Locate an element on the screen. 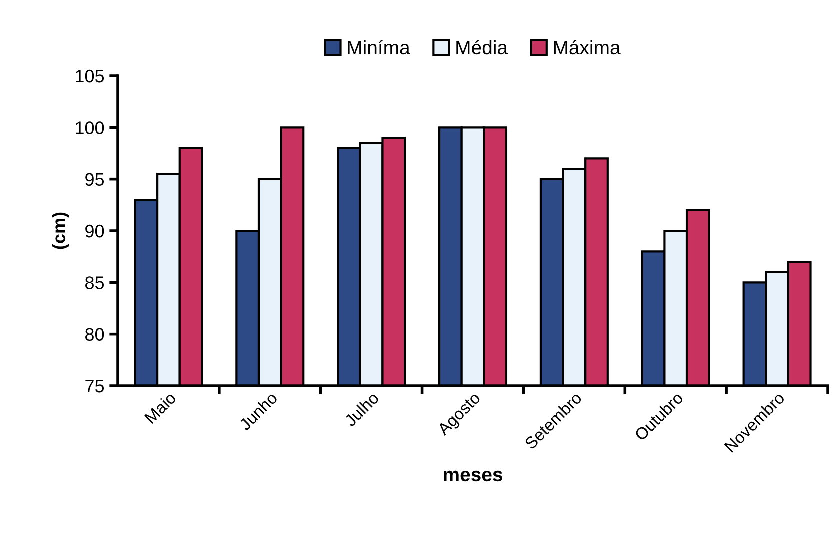 This screenshot has height=545, width=834. y-tick-label: 105 is located at coordinates (90, 76).